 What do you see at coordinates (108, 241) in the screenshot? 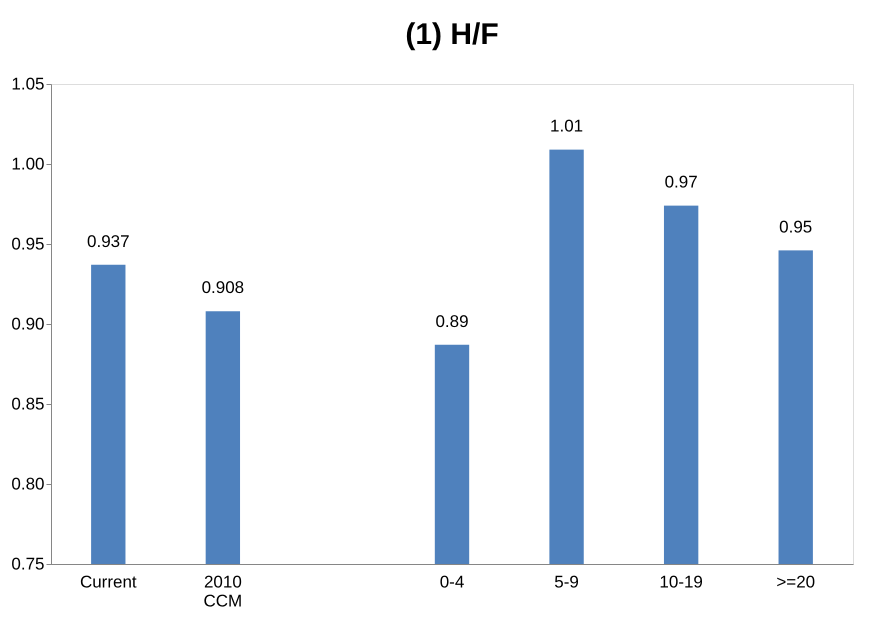
I see `data-label: 0.937` at bounding box center [108, 241].